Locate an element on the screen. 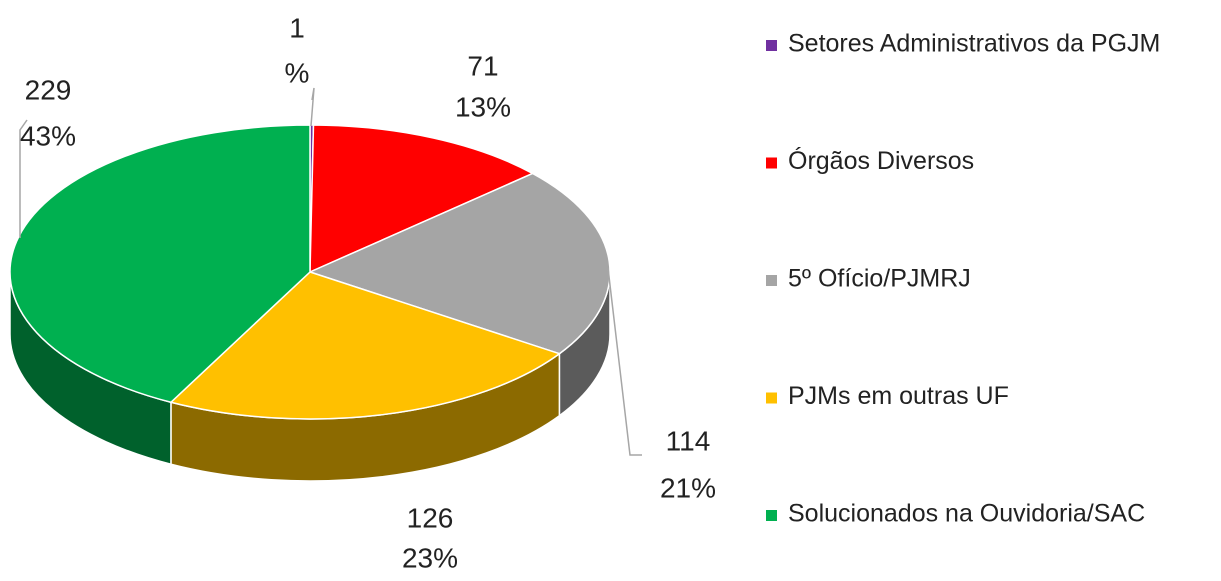 Image resolution: width=1221 pixels, height=581 pixels. legend-label: PJMs em outras UF is located at coordinates (898, 396).